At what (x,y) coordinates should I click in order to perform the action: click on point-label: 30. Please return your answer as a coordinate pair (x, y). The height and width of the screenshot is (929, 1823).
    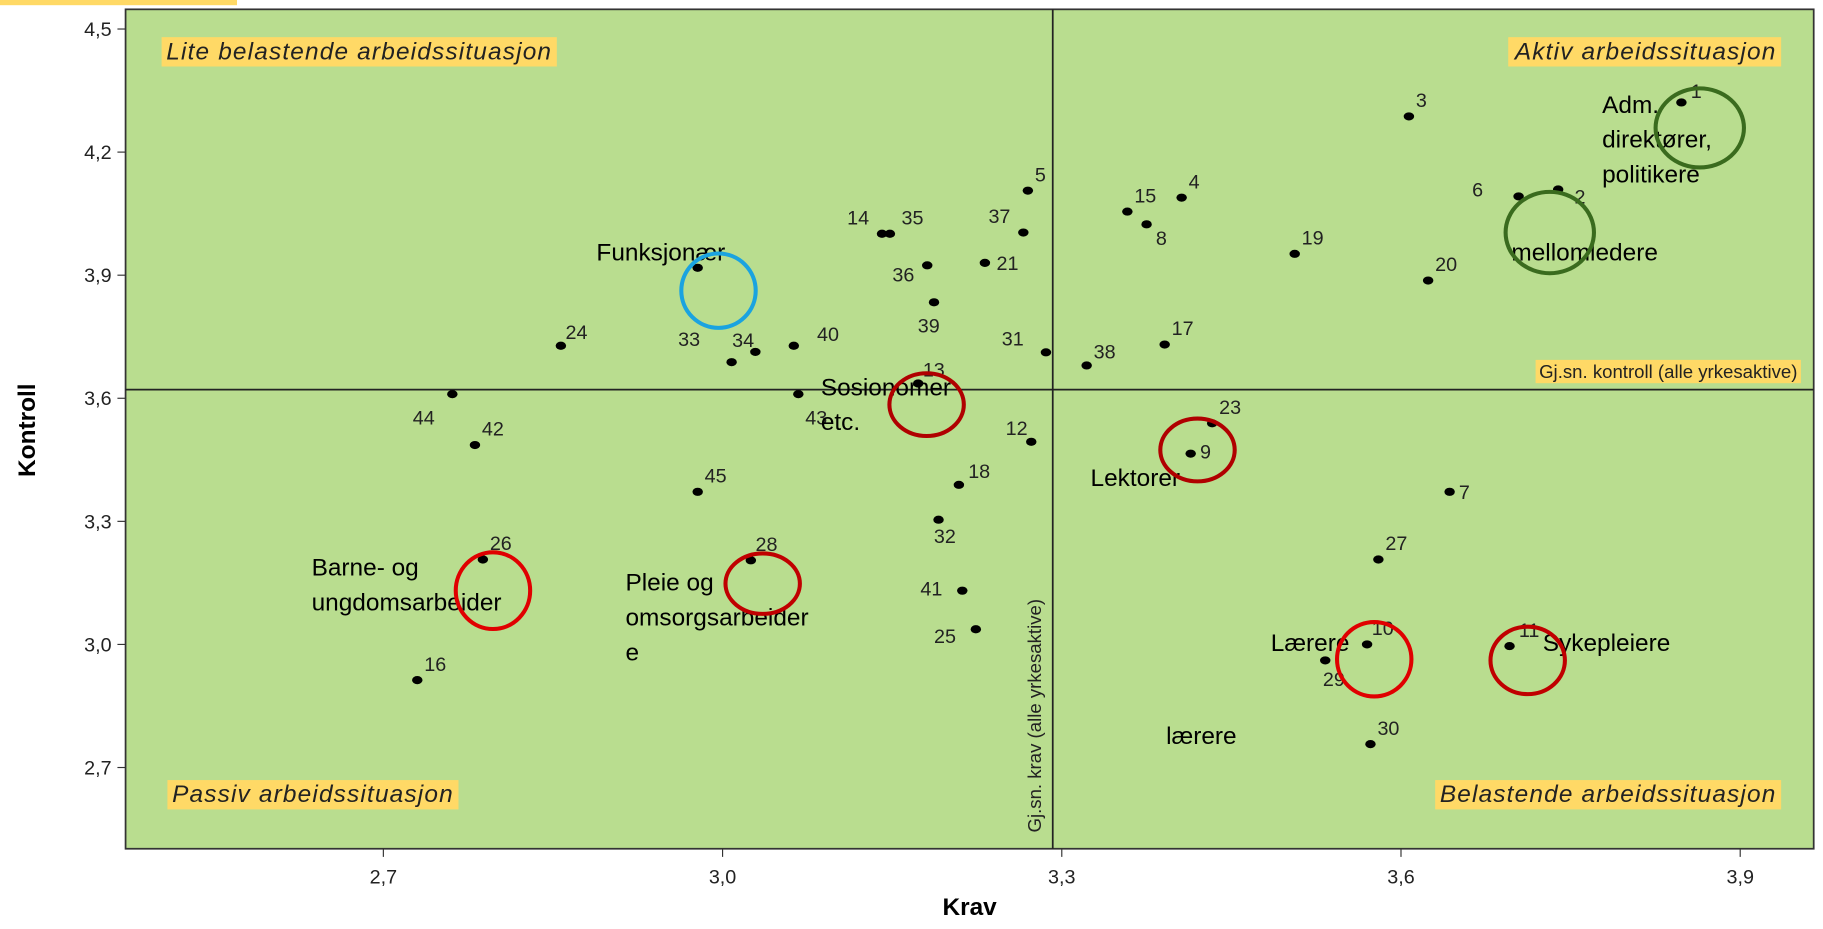
    Looking at the image, I should click on (1388, 729).